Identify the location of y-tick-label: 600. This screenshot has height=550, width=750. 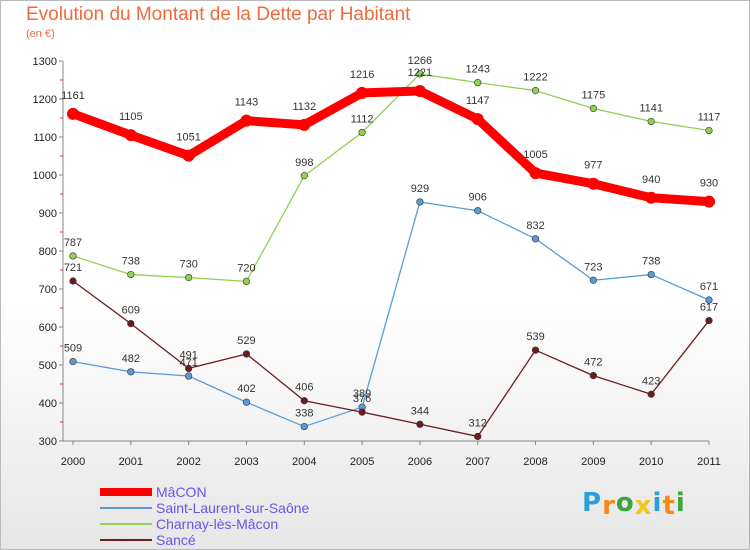
(48, 328).